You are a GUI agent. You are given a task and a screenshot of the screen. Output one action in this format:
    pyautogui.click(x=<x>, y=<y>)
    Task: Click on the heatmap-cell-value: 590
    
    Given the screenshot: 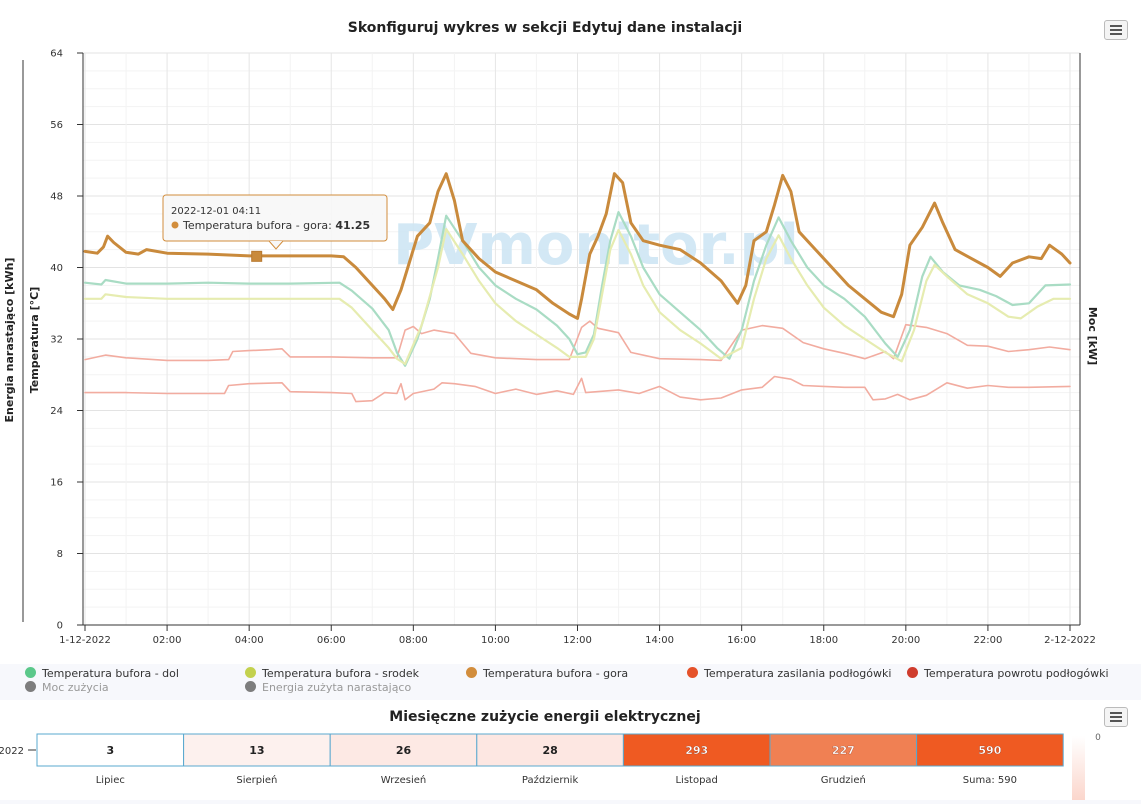 What is the action you would take?
    pyautogui.click(x=989, y=750)
    